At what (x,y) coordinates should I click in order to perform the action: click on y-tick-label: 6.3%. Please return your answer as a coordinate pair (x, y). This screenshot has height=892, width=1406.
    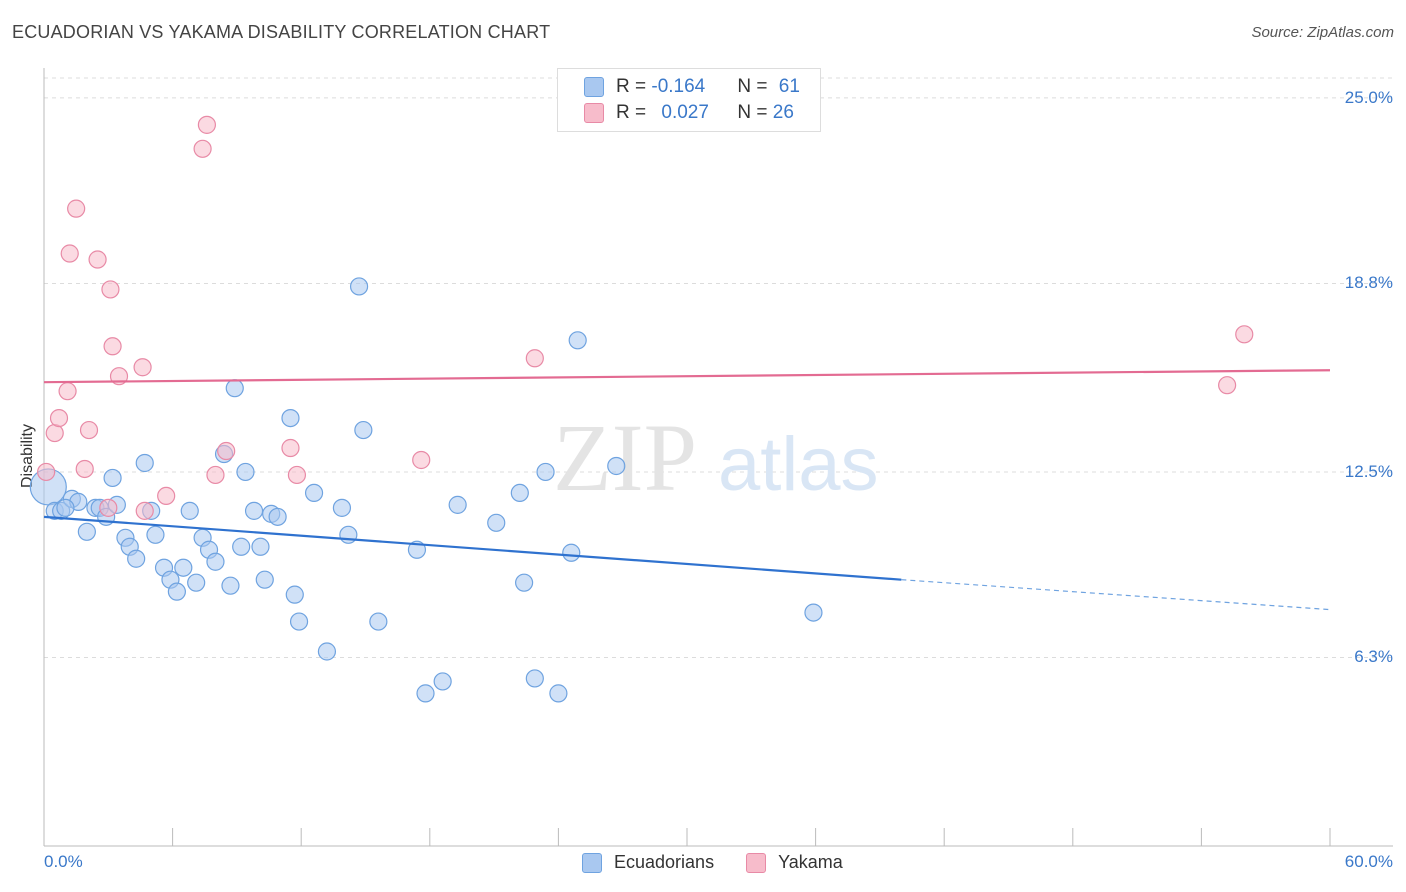
    Looking at the image, I should click on (1373, 657).